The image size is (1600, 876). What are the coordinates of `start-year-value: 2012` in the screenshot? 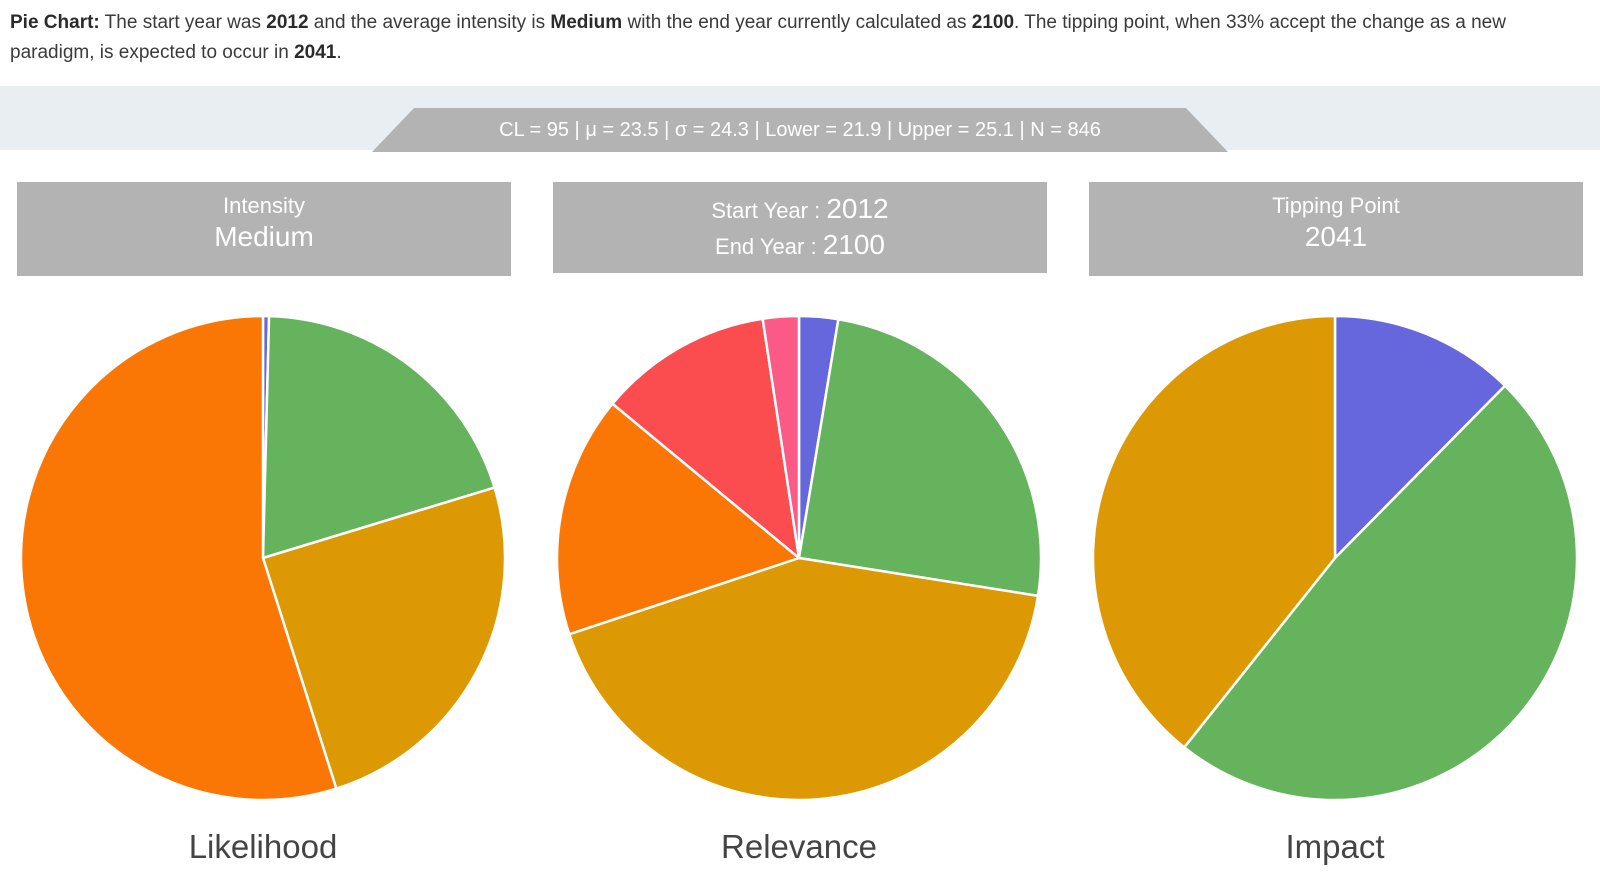 It's located at (857, 208).